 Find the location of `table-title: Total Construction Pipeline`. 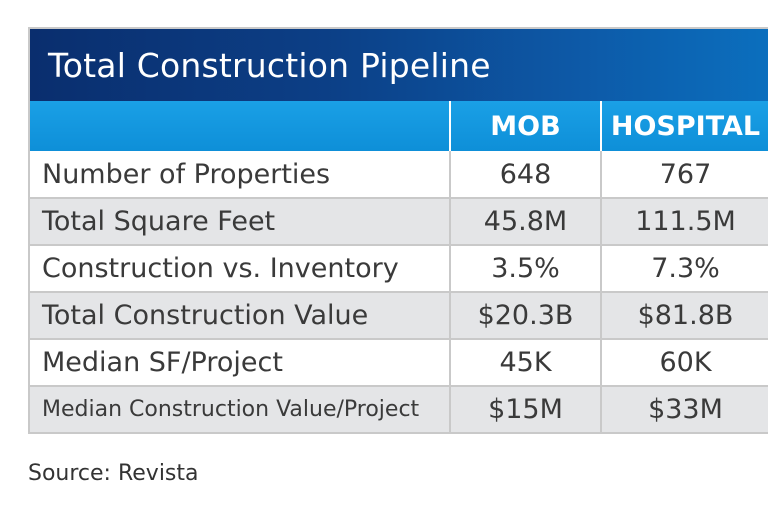

table-title: Total Construction Pipeline is located at coordinates (269, 65).